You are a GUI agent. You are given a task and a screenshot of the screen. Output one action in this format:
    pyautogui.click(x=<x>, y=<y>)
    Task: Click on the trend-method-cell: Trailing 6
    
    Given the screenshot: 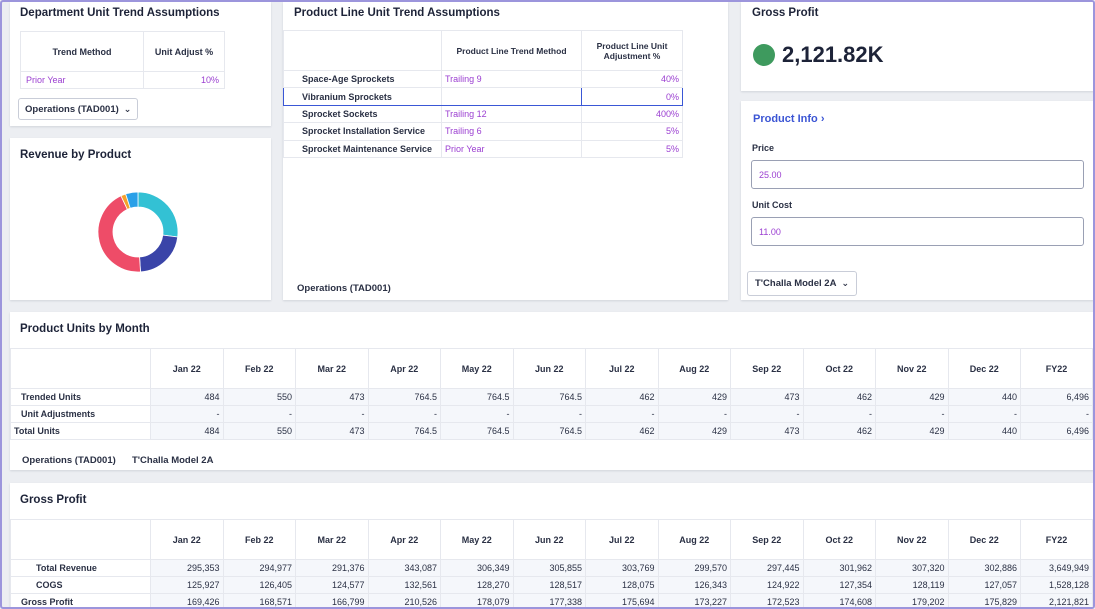 What is the action you would take?
    pyautogui.click(x=511, y=131)
    